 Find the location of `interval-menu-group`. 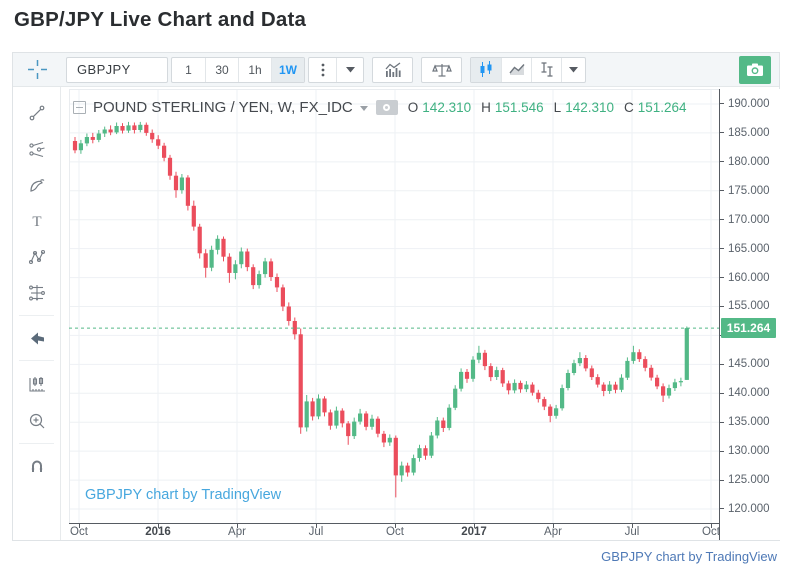

interval-menu-group is located at coordinates (336, 69).